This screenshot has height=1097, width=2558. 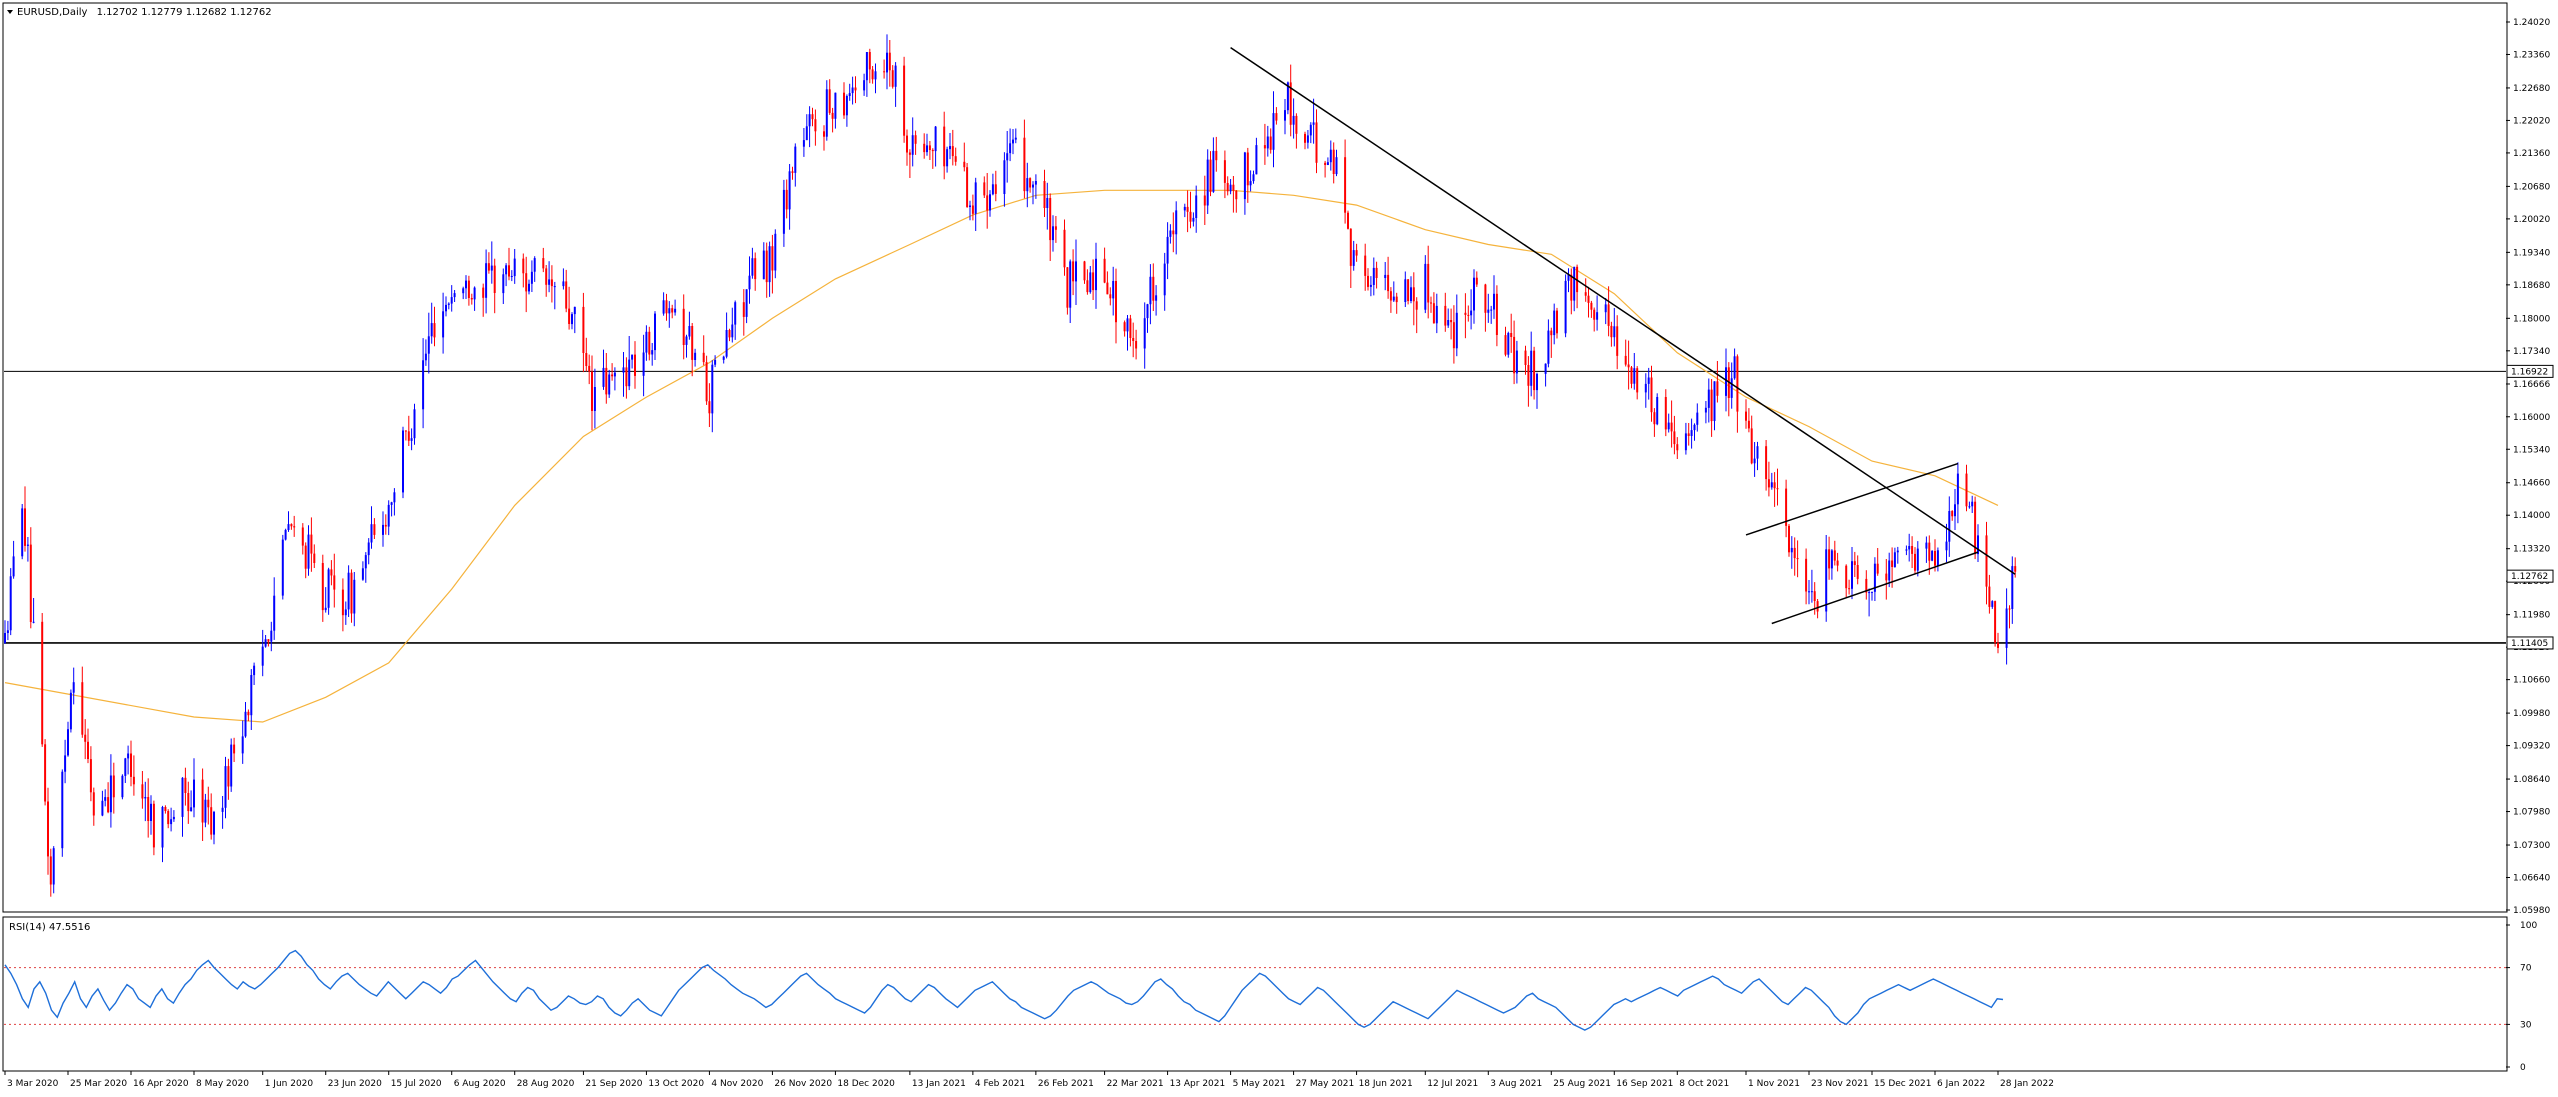 What do you see at coordinates (184, 12) in the screenshot?
I see `ohlc-values: 1.12702 1.12779 1.12682 1.12762` at bounding box center [184, 12].